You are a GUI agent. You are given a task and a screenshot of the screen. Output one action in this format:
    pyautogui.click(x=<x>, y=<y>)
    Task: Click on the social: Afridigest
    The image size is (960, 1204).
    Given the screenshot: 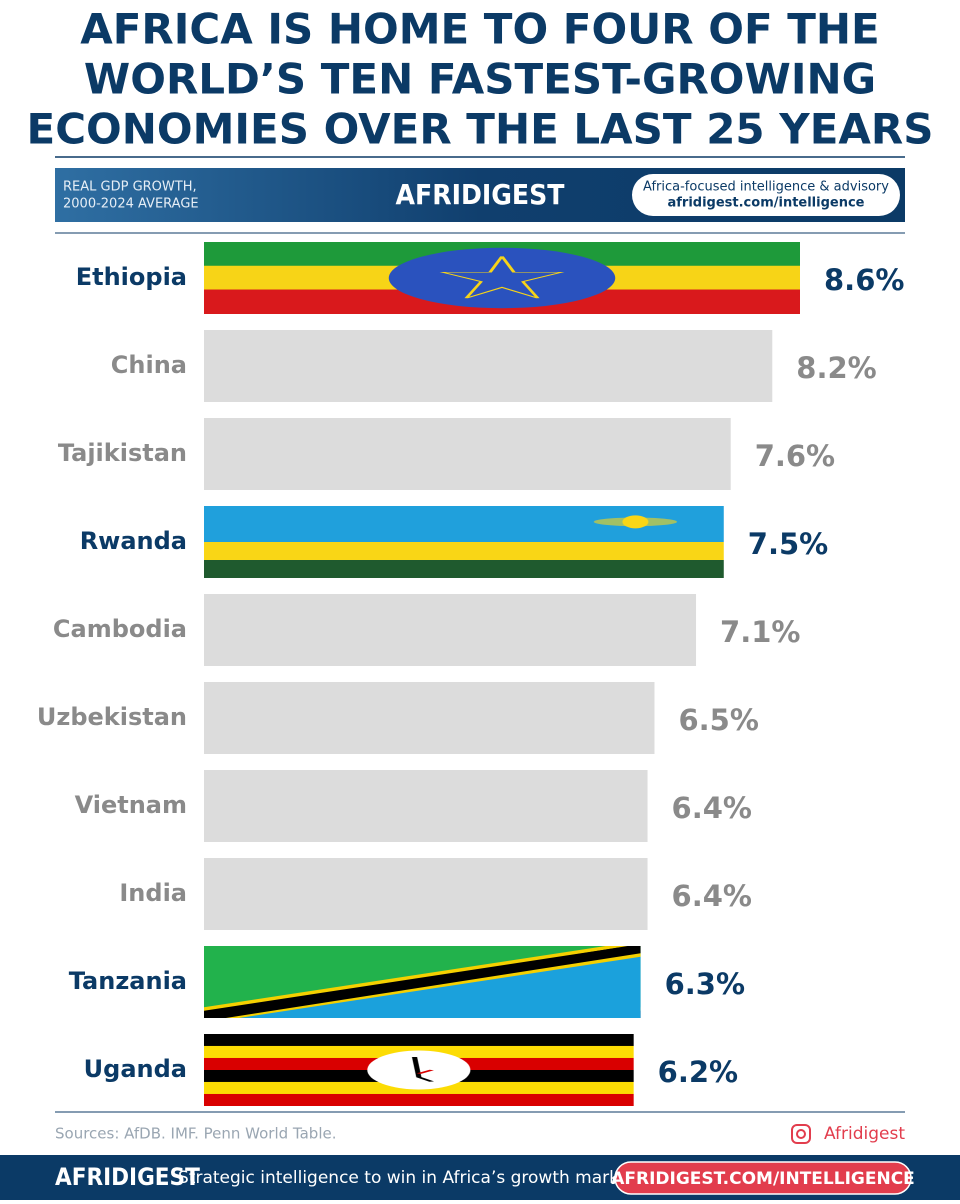 What is the action you would take?
    pyautogui.click(x=864, y=1134)
    